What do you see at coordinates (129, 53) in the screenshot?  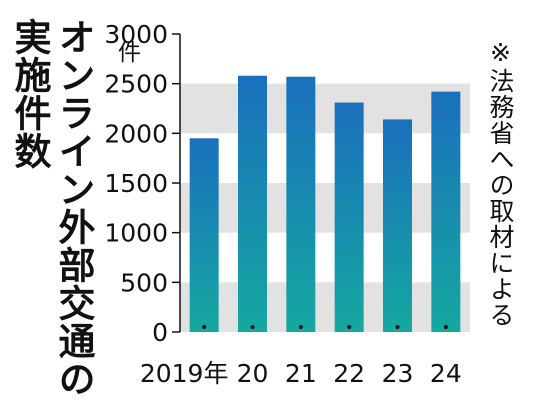 I see `y-unit-label: 件` at bounding box center [129, 53].